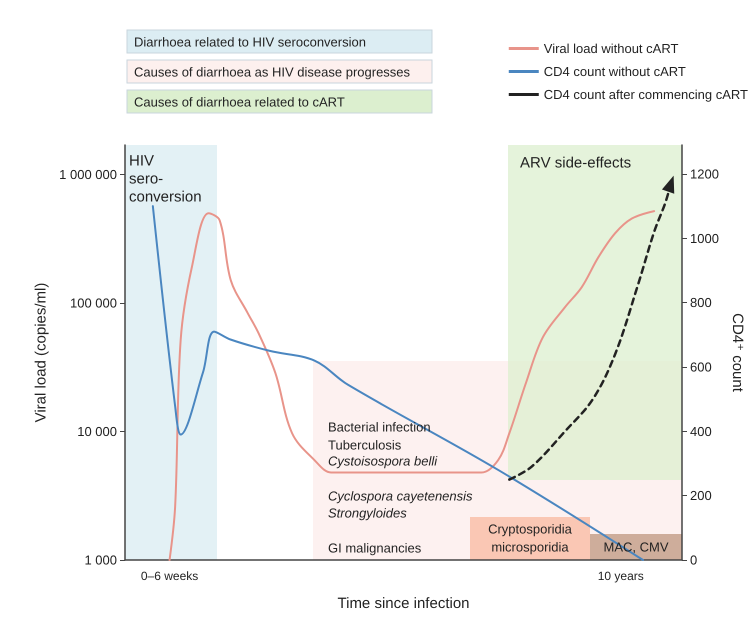 Image resolution: width=753 pixels, height=622 pixels. Describe the element at coordinates (704, 238) in the screenshot. I see `y2-tick-label: 1000` at that location.